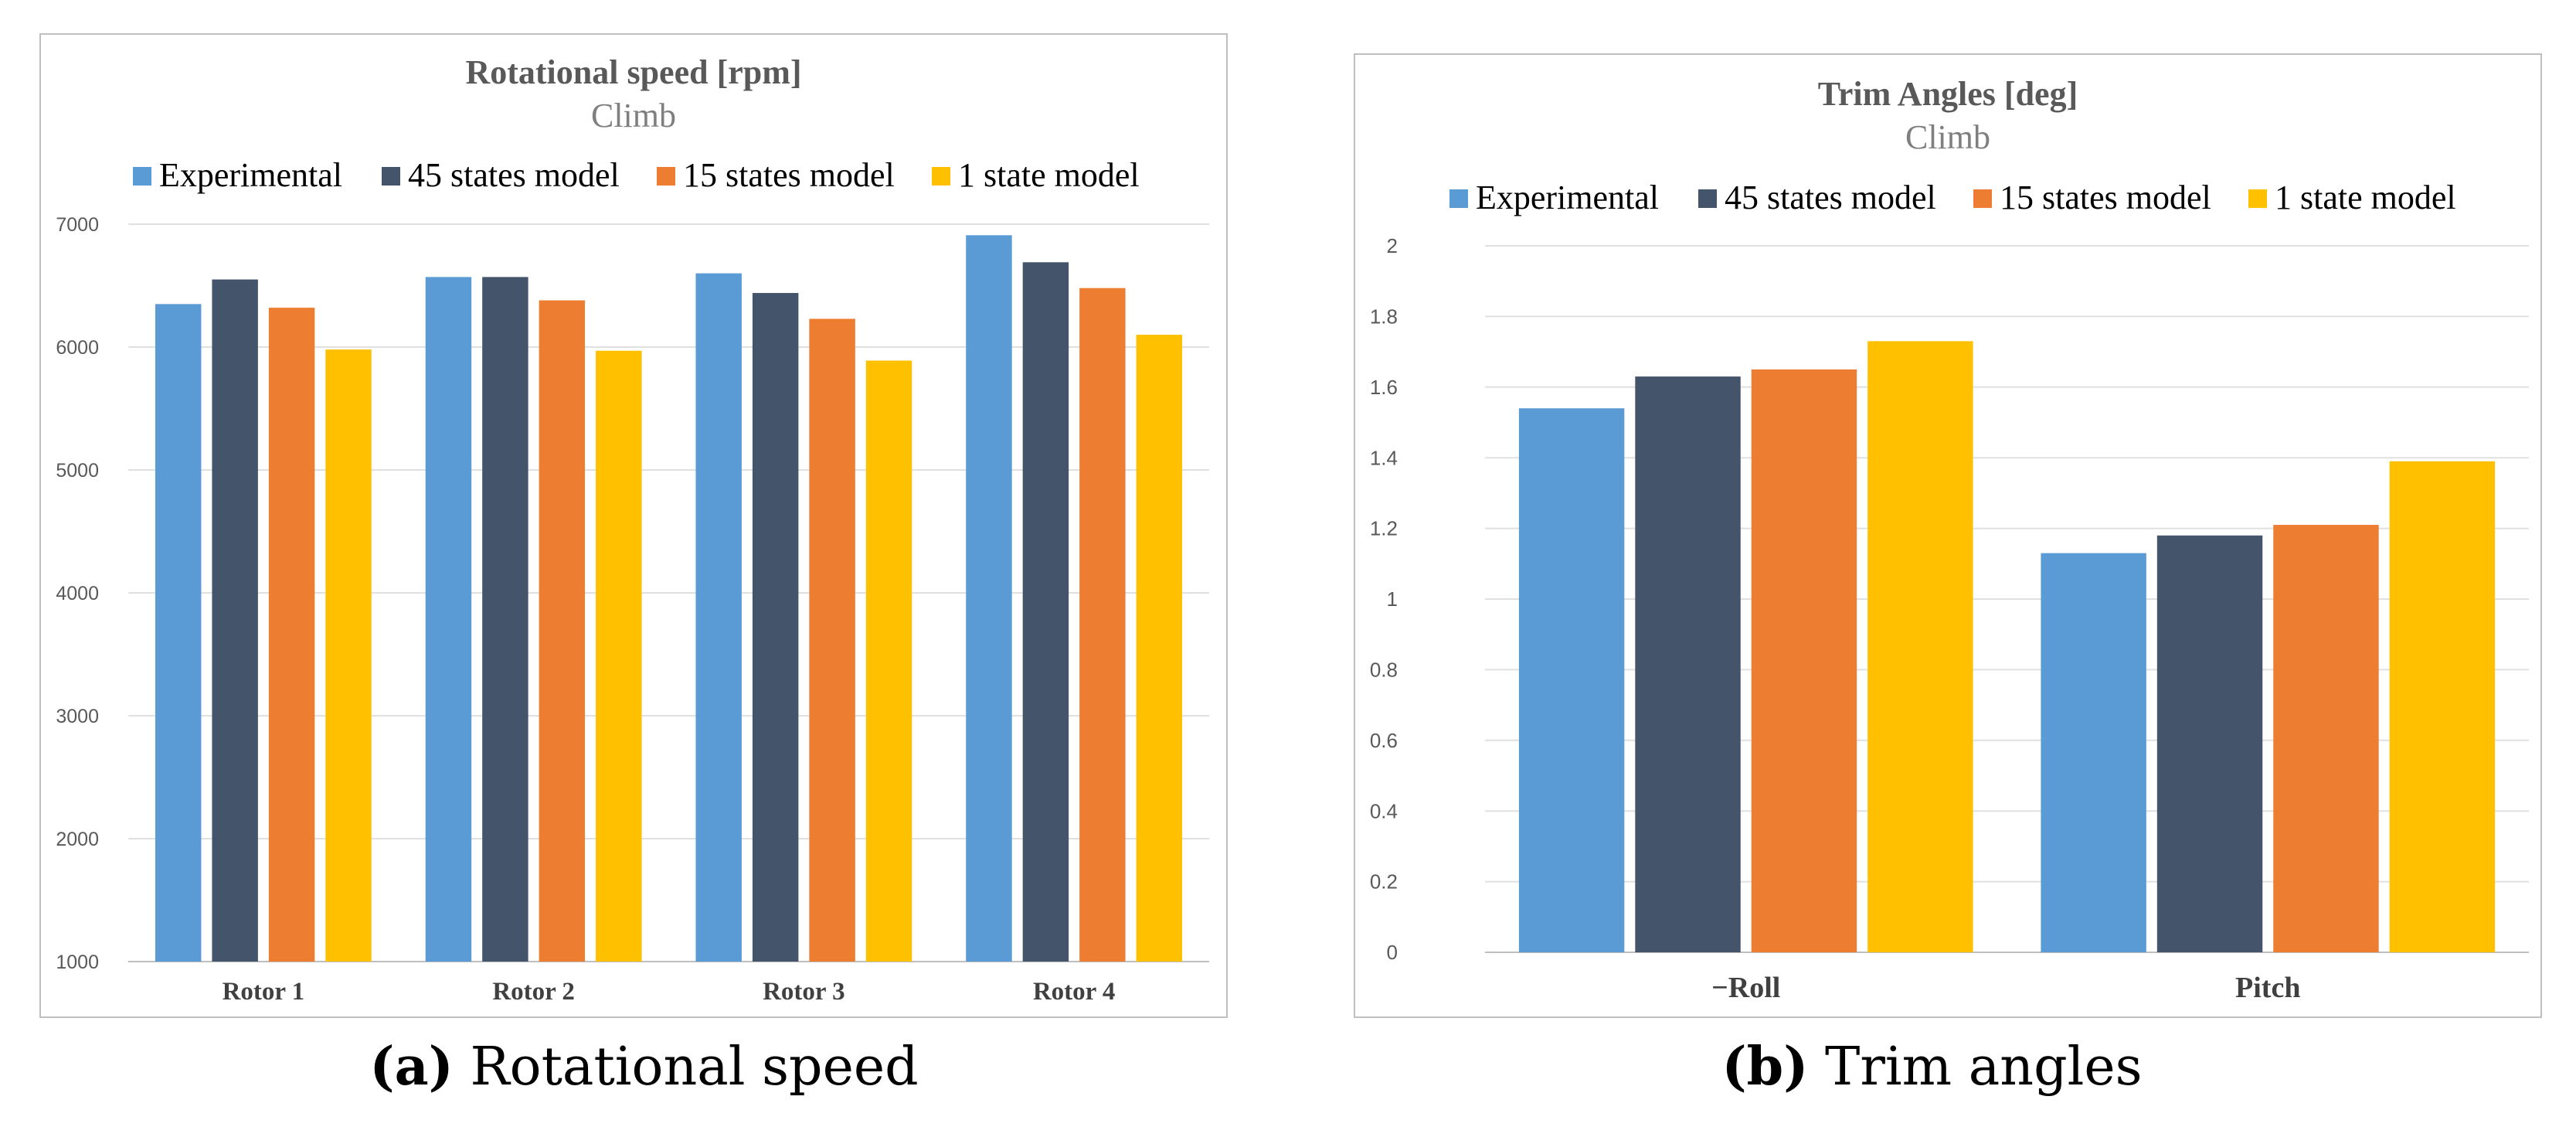  Describe the element at coordinates (505, 619) in the screenshot. I see `bar-rotor-2-45-states-model` at that location.